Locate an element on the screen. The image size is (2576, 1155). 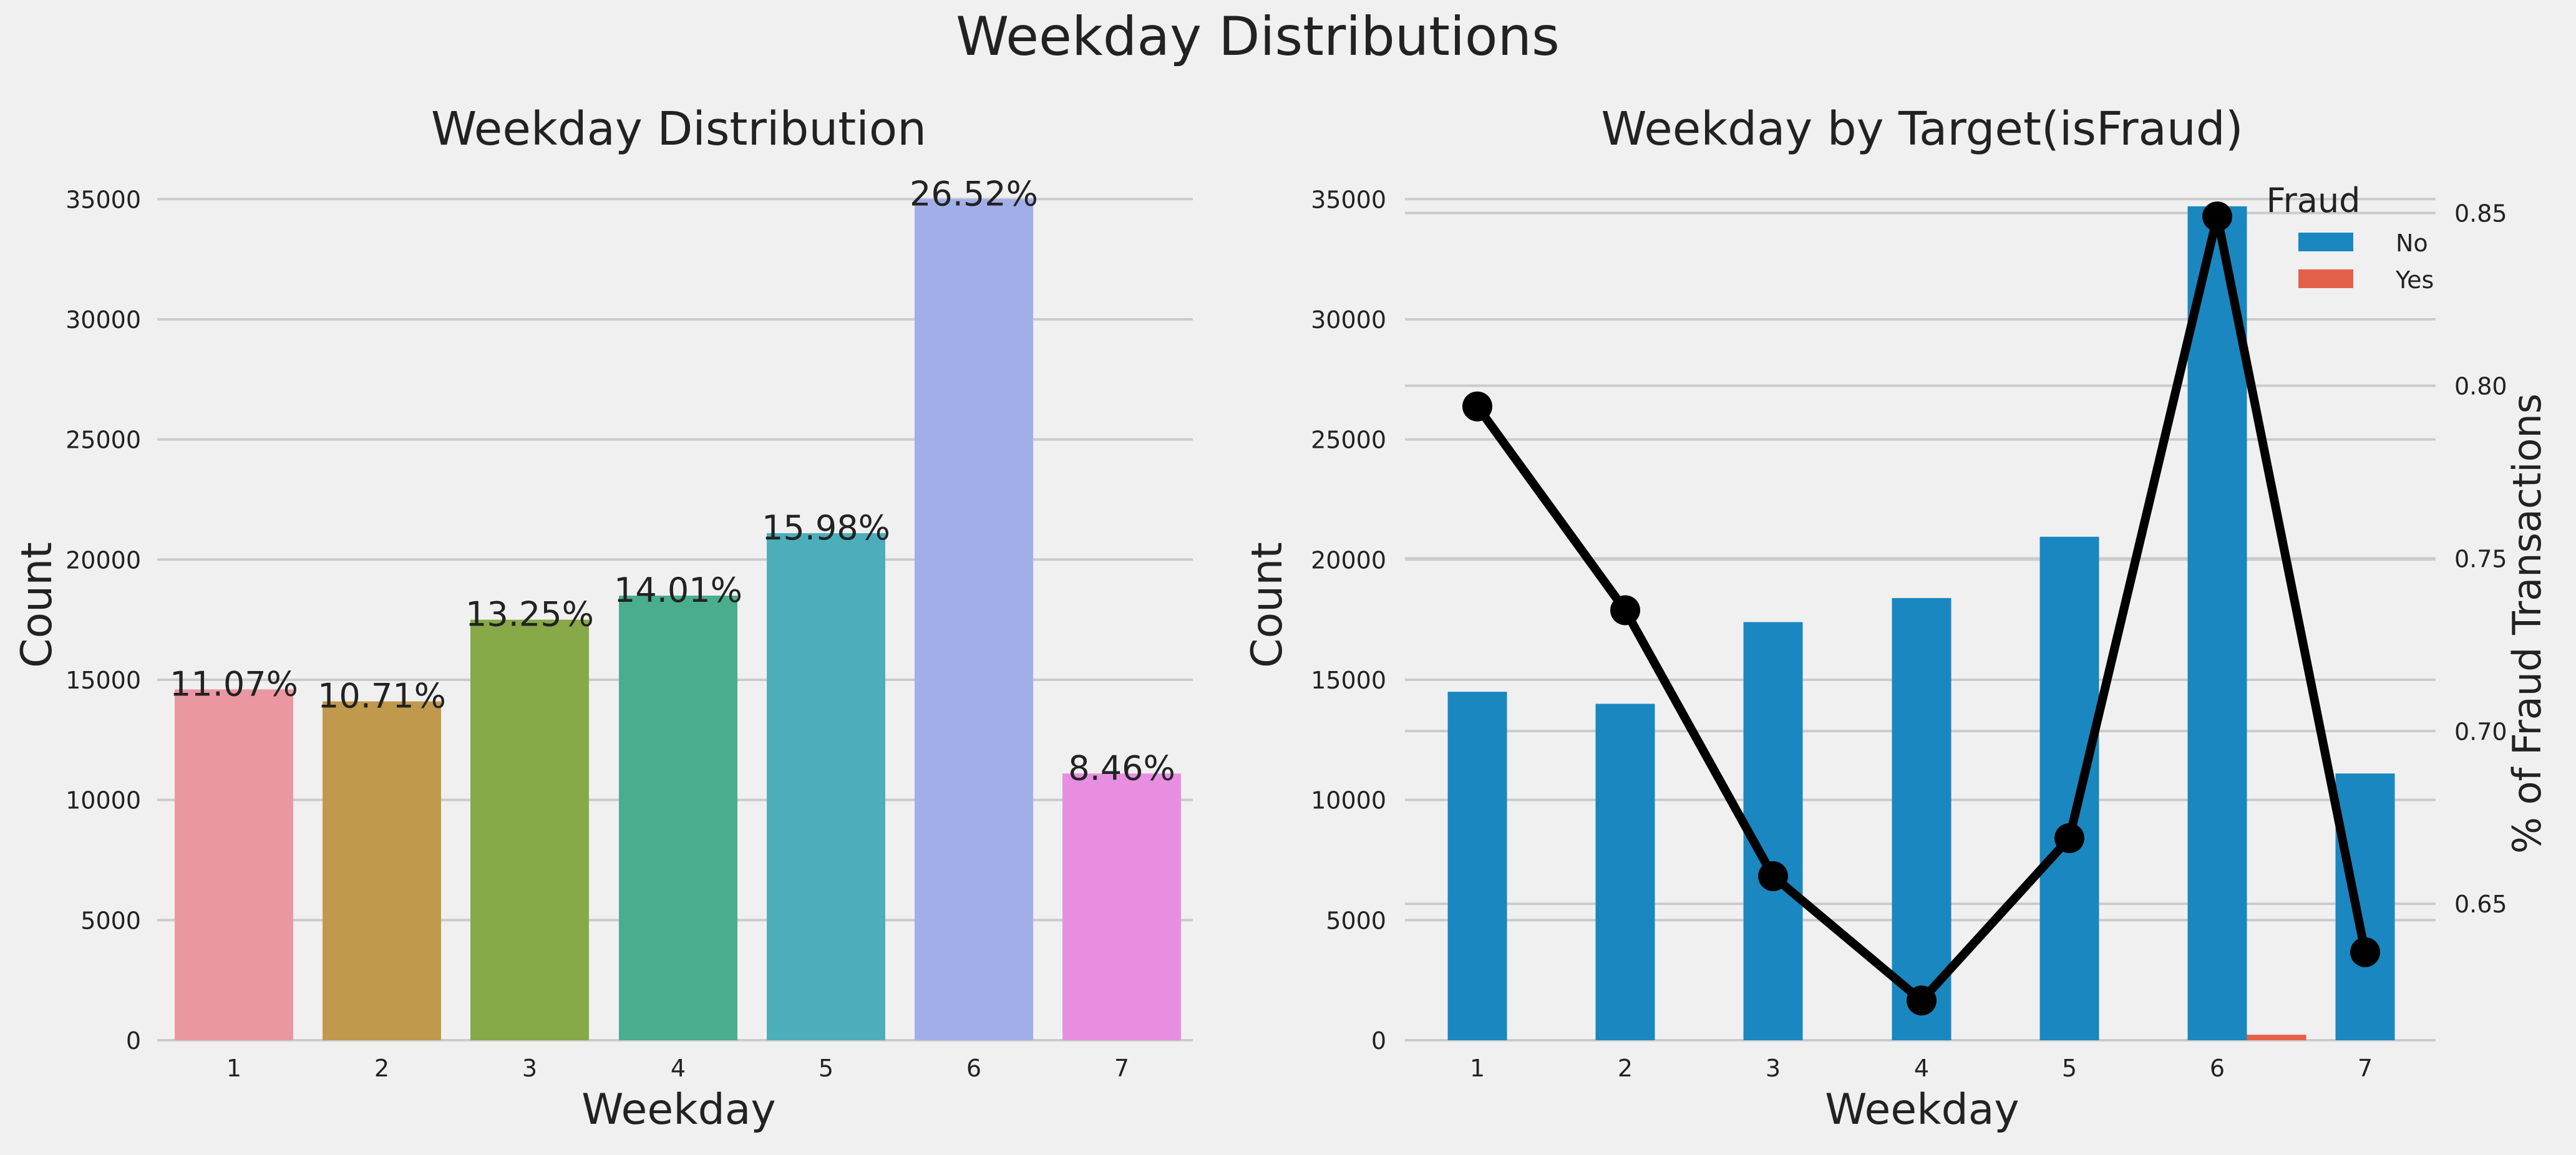
left-y-tick-label: 5000 is located at coordinates (110, 920).